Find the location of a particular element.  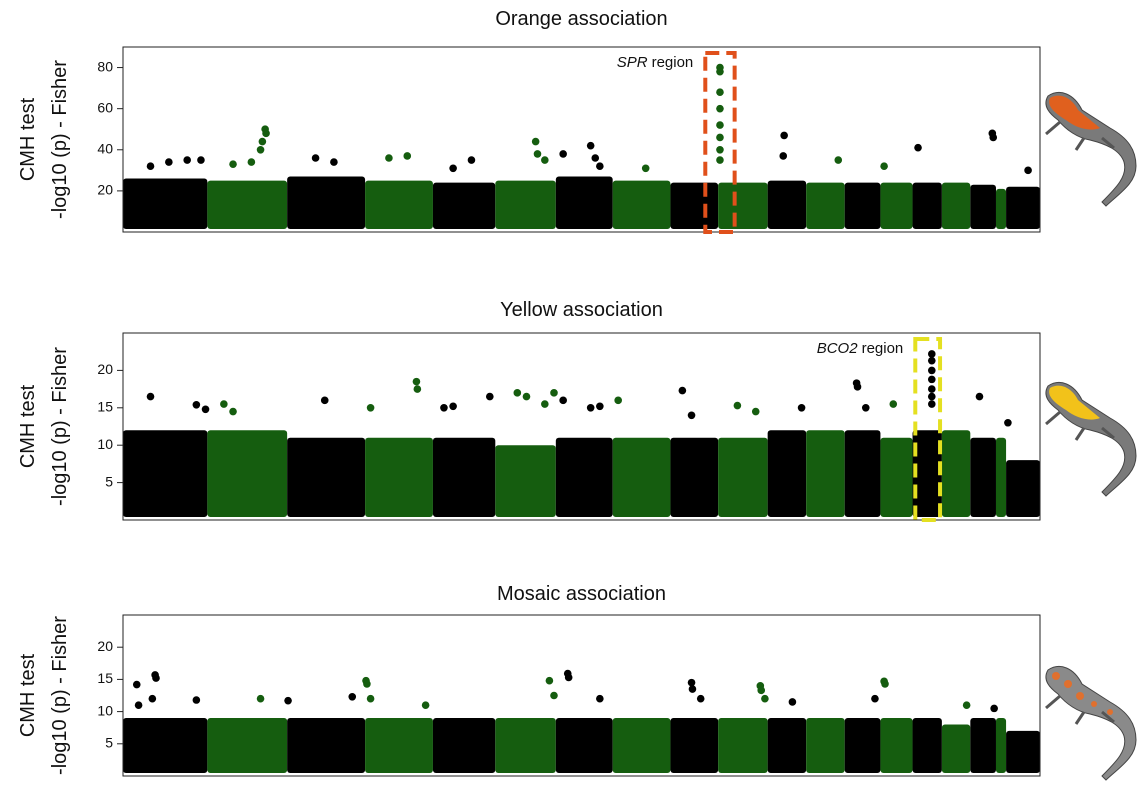

region-highlight is located at coordinates (928, 429).